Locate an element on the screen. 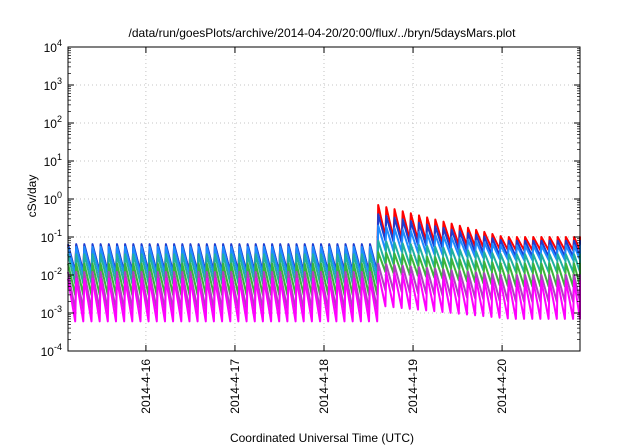 This screenshot has height=448, width=640. y-tick-label: 10¹ is located at coordinates (53, 160).